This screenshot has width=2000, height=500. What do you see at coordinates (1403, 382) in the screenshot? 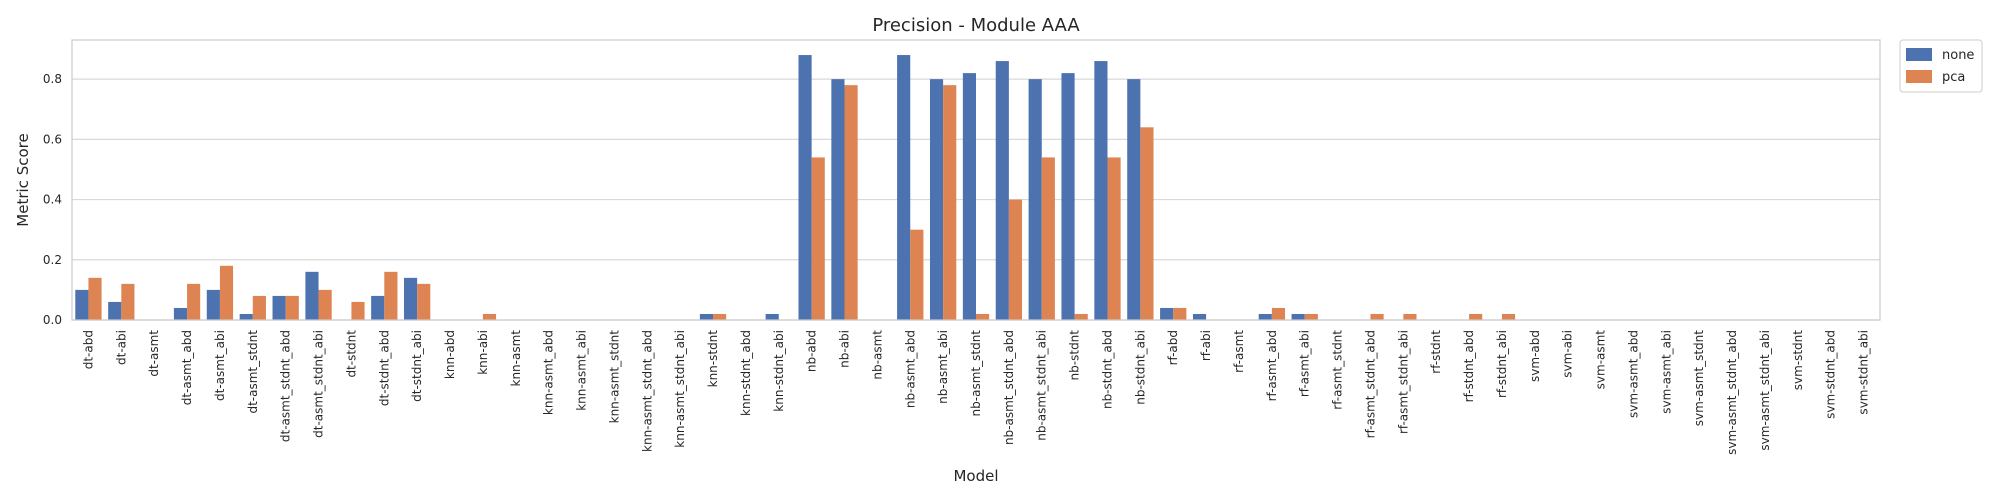
I see `x-tick-label: rf-asmt_stdnt_abi` at bounding box center [1403, 382].